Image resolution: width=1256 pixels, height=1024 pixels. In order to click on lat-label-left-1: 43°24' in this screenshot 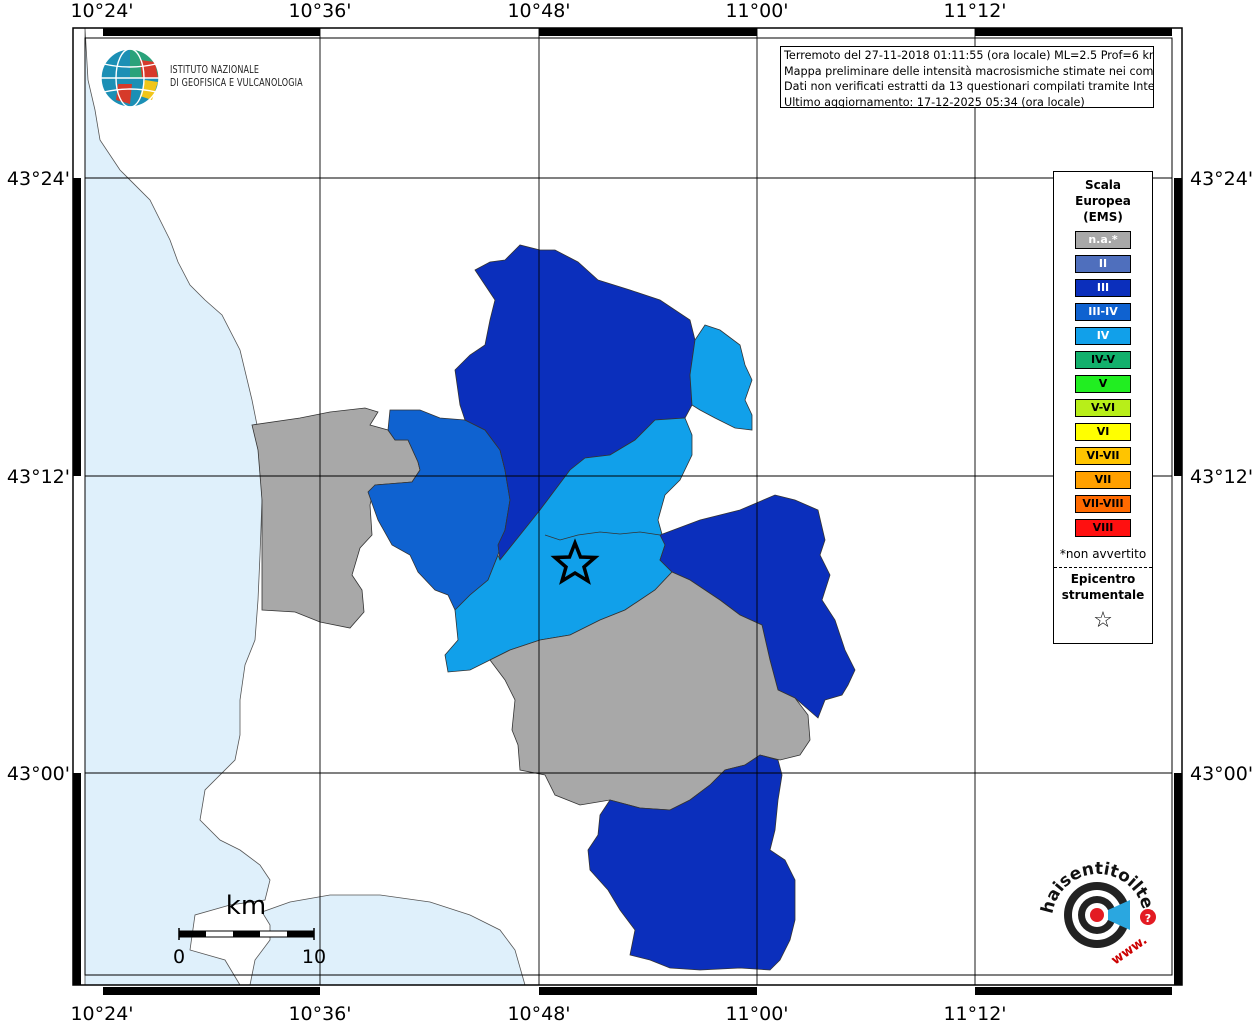, I will do `click(38, 179)`.